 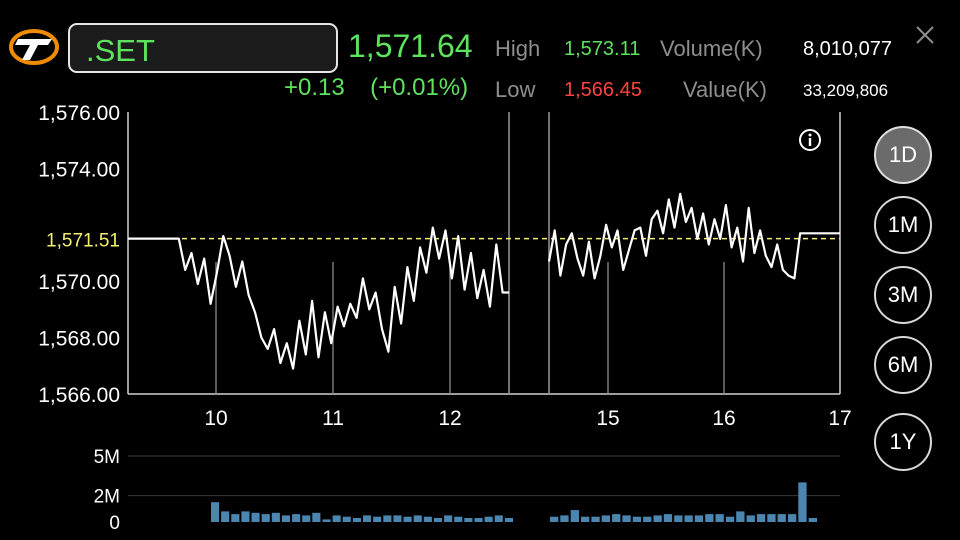 What do you see at coordinates (79, 339) in the screenshot?
I see `y-tick-label: 1,568.00` at bounding box center [79, 339].